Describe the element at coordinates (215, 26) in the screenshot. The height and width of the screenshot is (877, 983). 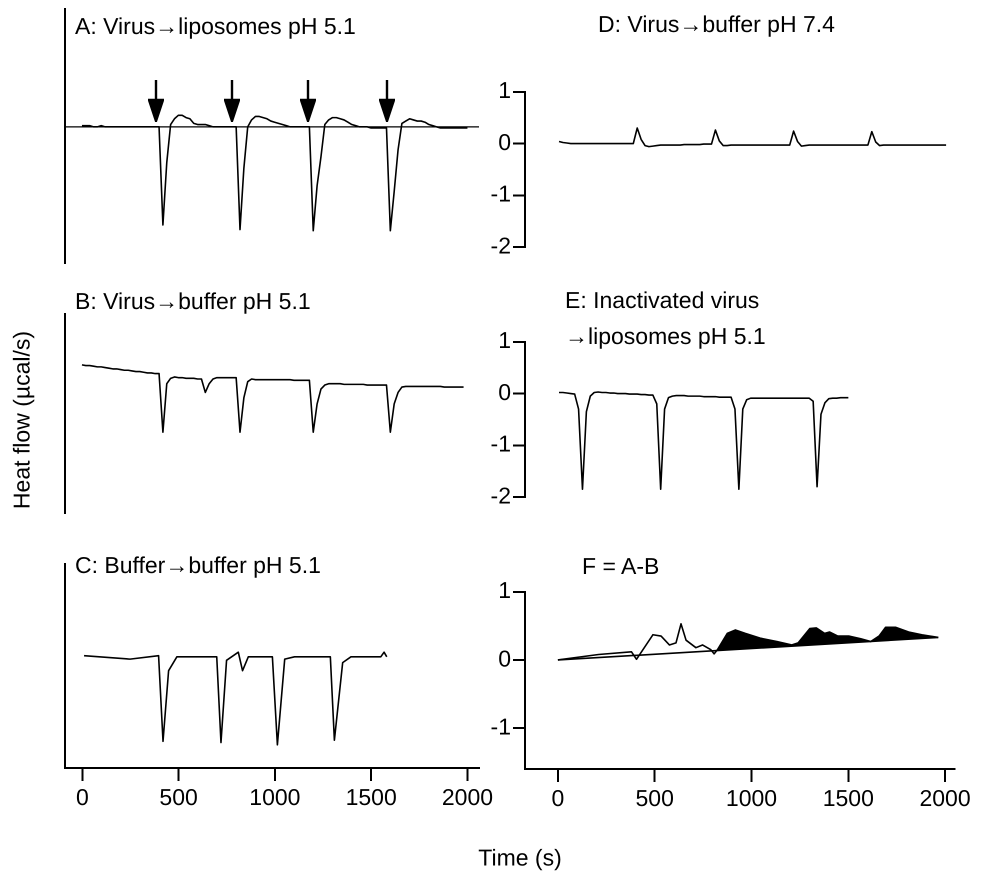
I see `chart-title: A: Virus→liposomes pH 5.1` at that location.